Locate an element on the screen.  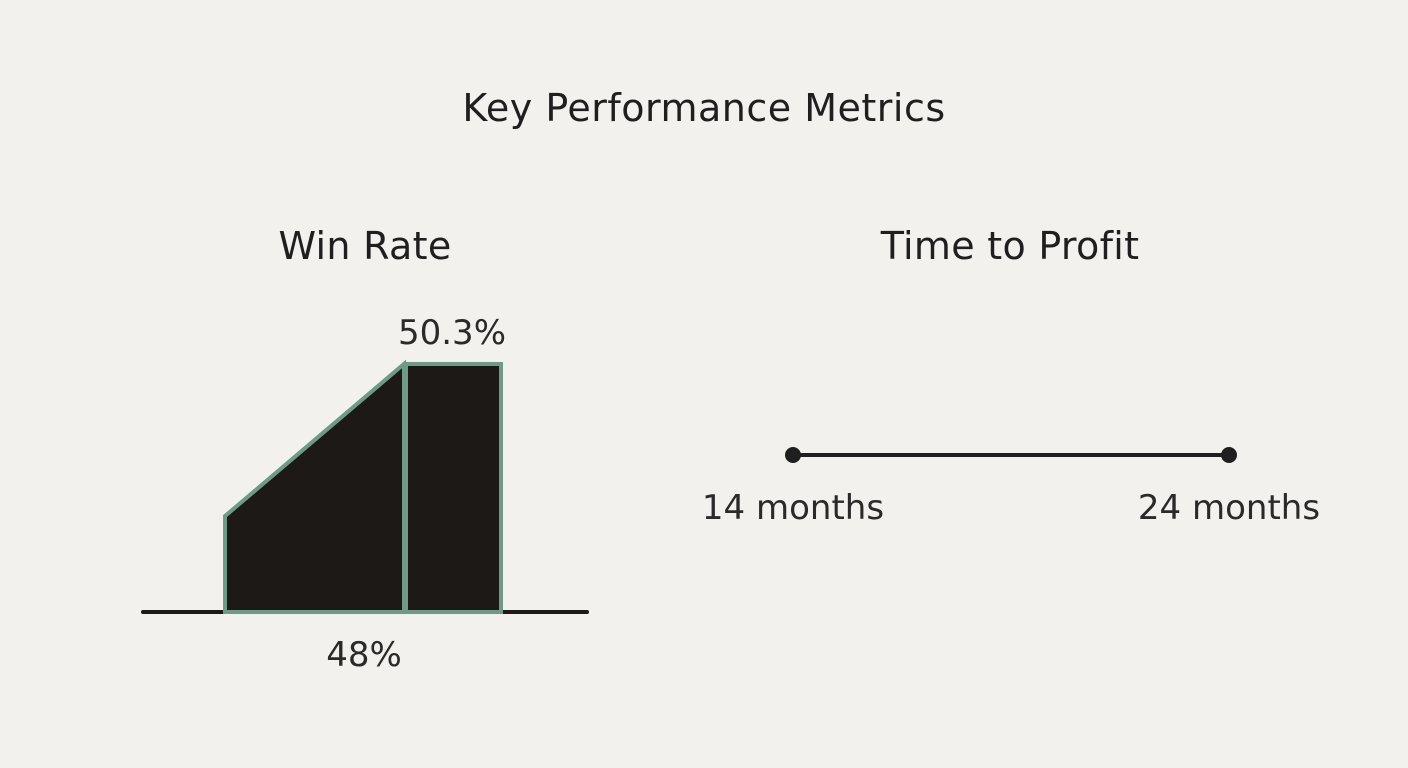
win-rate-top-label: 50.3% is located at coordinates (452, 333).